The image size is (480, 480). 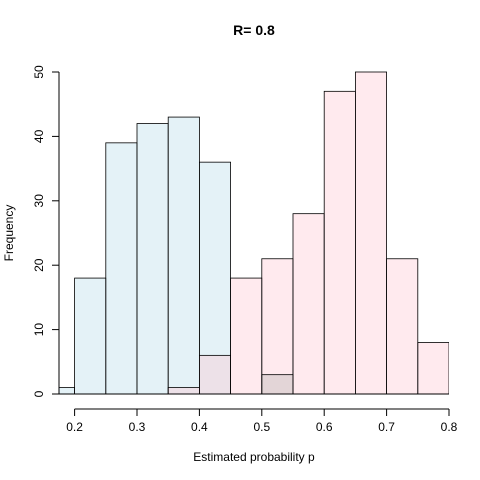 I want to click on x-axis: 0.2 0.3 0.4 0.5 0.6 0.7 0.8, so click(x=262, y=421).